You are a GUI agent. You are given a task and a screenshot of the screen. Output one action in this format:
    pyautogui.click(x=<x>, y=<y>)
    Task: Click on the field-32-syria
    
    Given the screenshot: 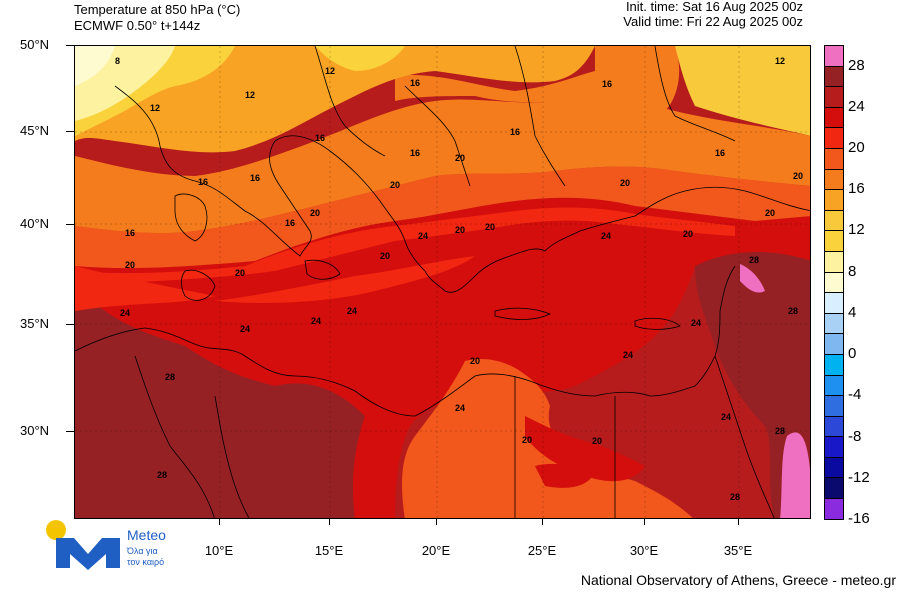 What is the action you would take?
    pyautogui.click(x=752, y=278)
    